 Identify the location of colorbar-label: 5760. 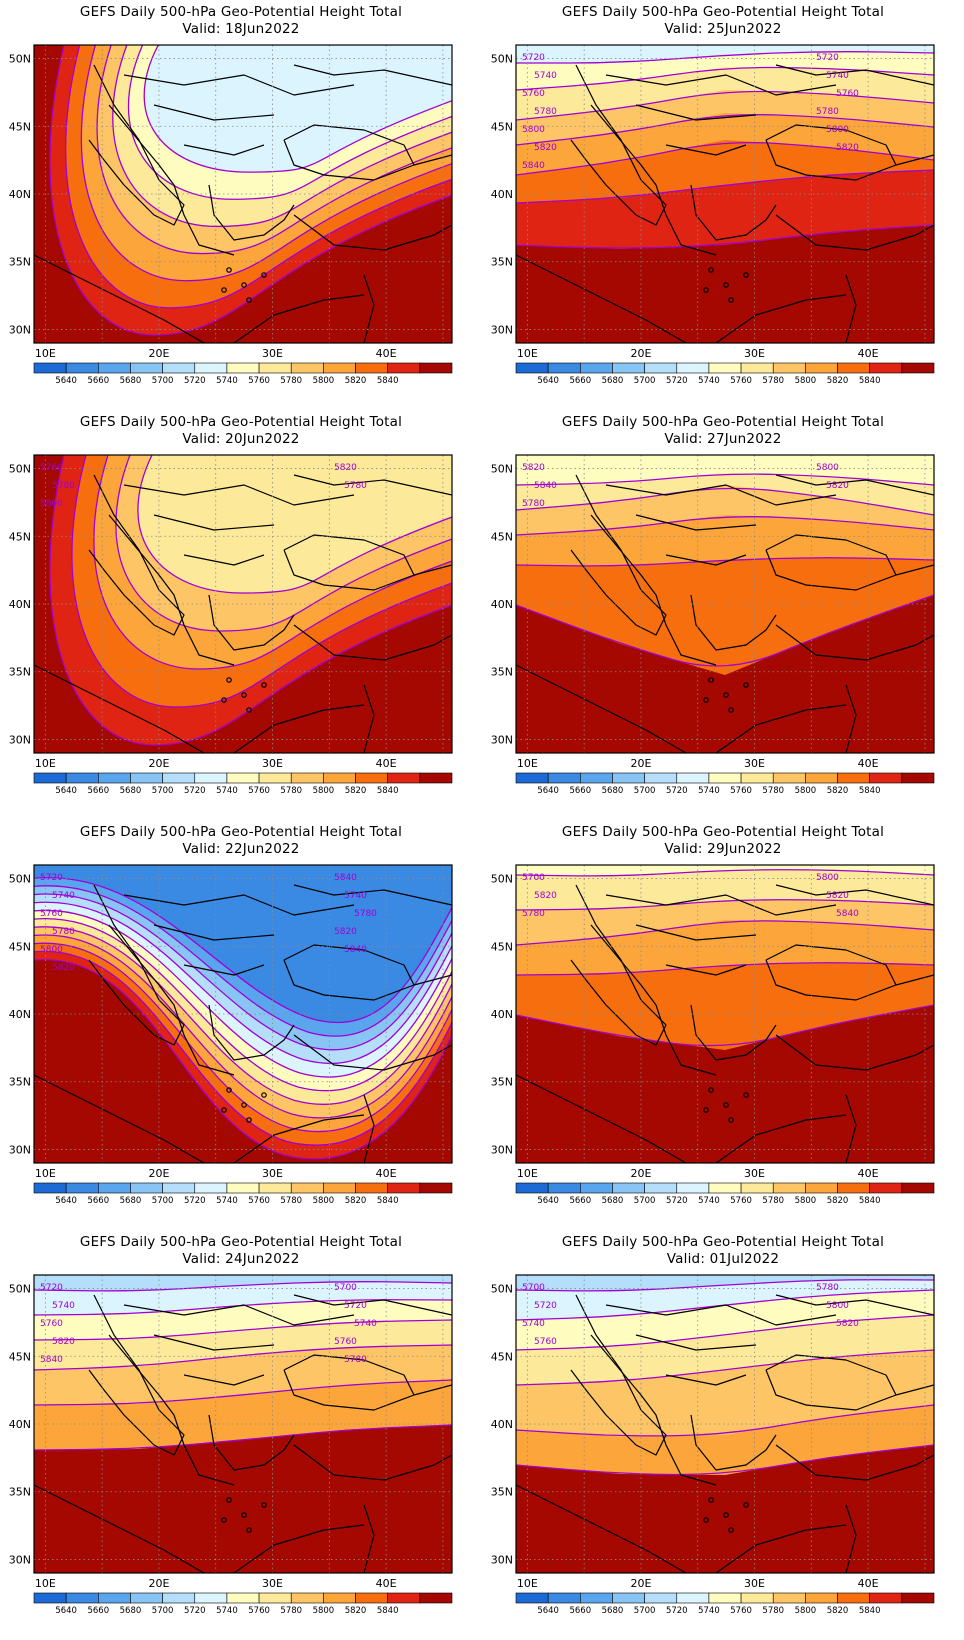
(741, 1201).